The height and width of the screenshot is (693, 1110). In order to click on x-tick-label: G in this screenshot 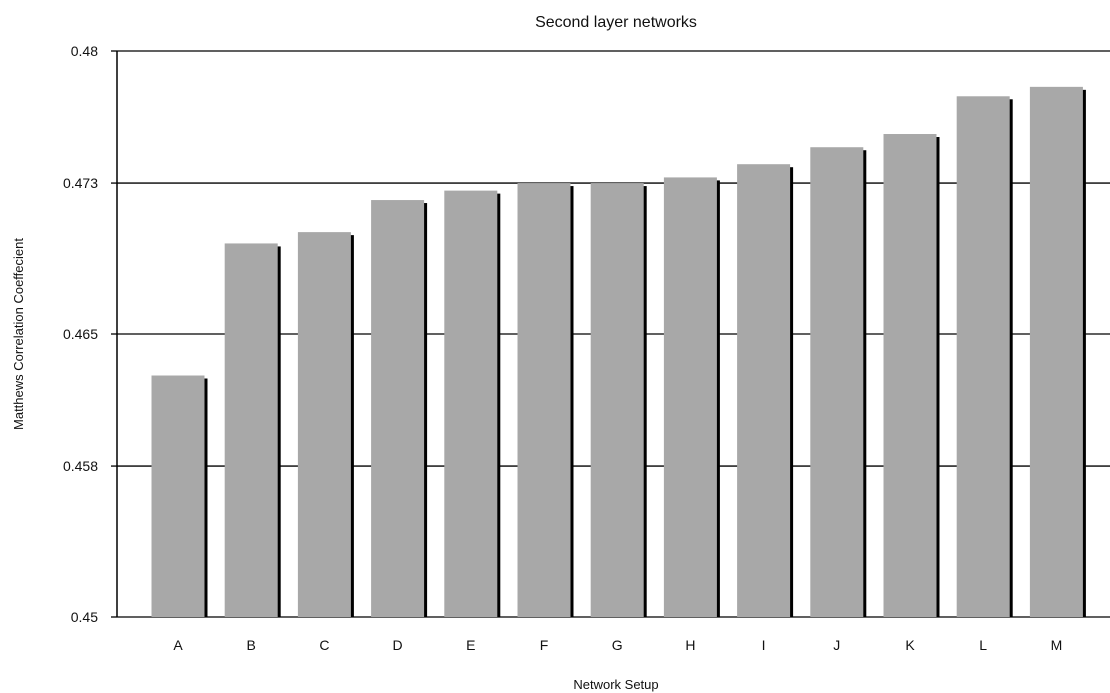, I will do `click(617, 645)`.